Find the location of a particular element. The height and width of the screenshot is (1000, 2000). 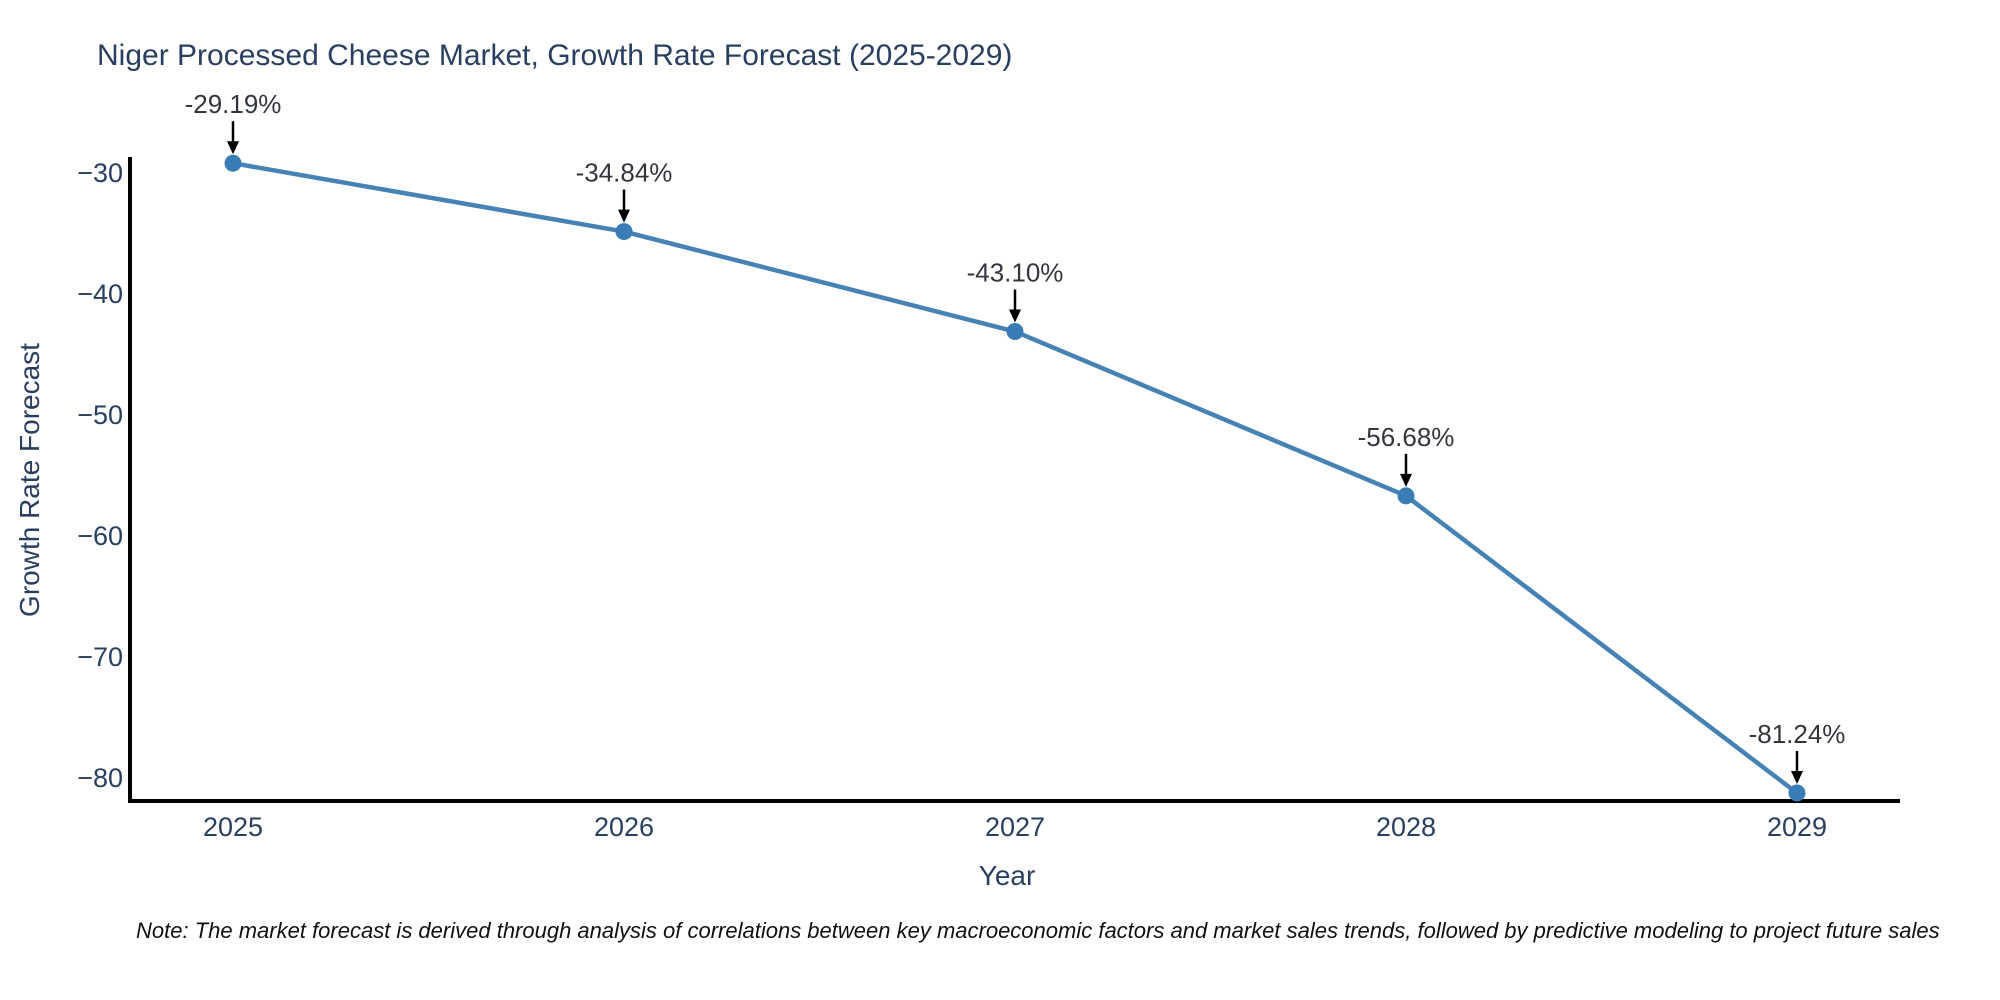

y-tick-label: −50 is located at coordinates (100, 415).